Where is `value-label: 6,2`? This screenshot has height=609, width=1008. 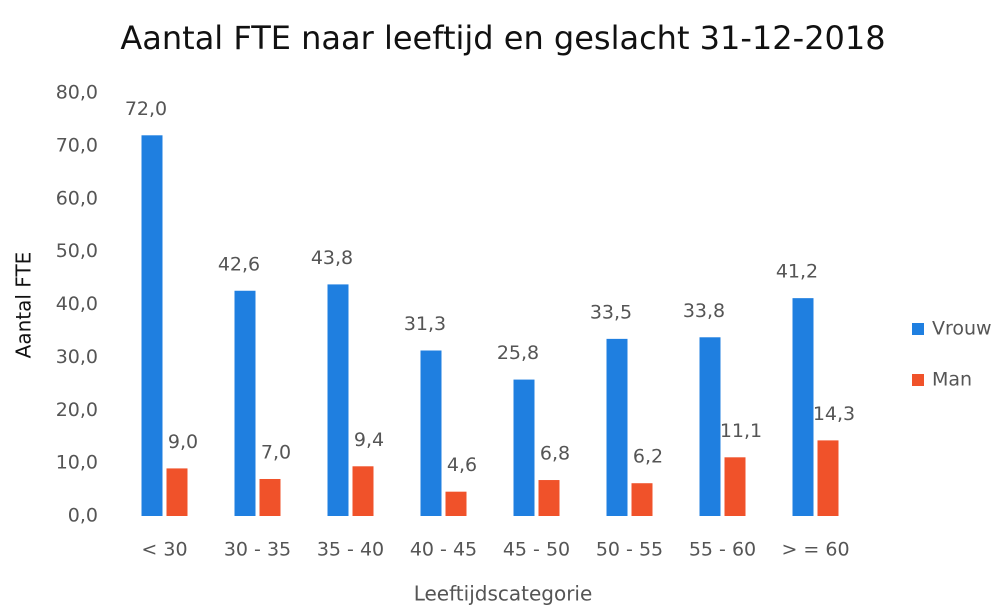
value-label: 6,2 is located at coordinates (648, 457).